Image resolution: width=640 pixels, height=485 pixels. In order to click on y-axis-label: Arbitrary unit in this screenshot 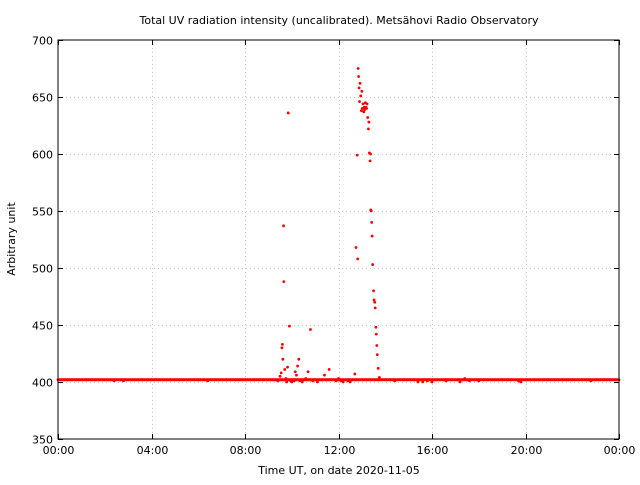, I will do `click(11, 239)`.